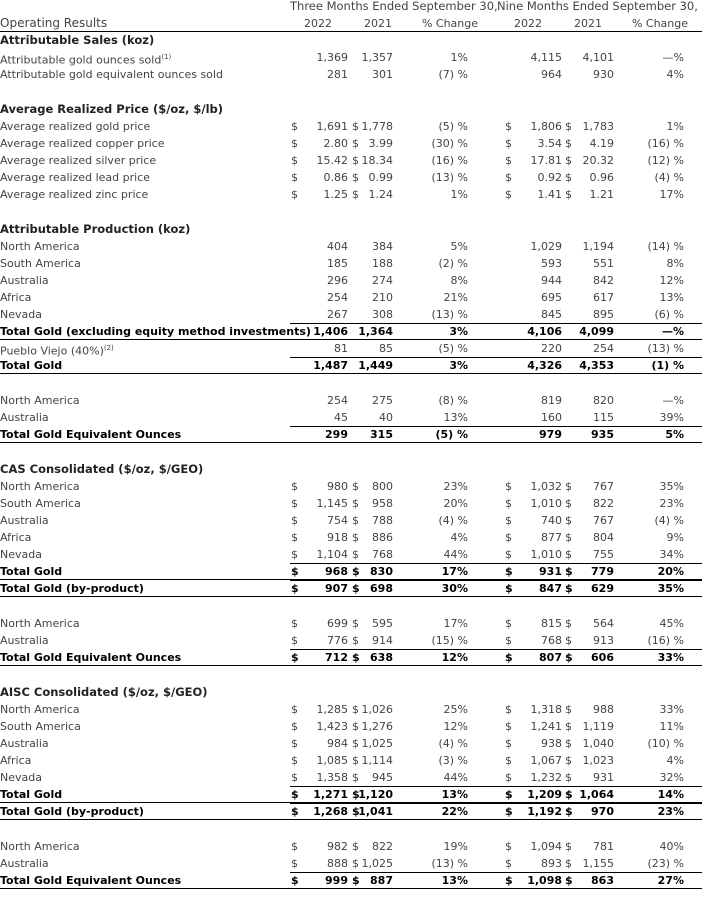 This screenshot has width=702, height=898. I want to click on row-label: Total Gold, so click(31, 571).